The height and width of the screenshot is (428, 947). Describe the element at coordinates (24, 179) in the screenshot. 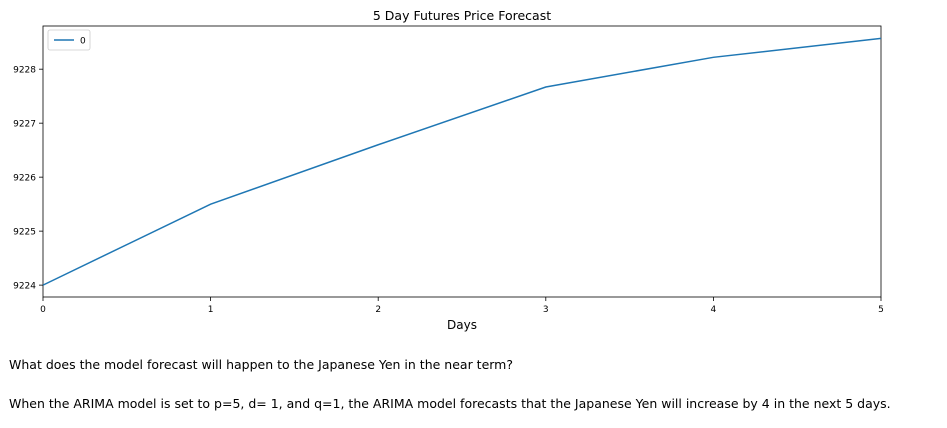

I see `y-tick-label: 9226` at that location.